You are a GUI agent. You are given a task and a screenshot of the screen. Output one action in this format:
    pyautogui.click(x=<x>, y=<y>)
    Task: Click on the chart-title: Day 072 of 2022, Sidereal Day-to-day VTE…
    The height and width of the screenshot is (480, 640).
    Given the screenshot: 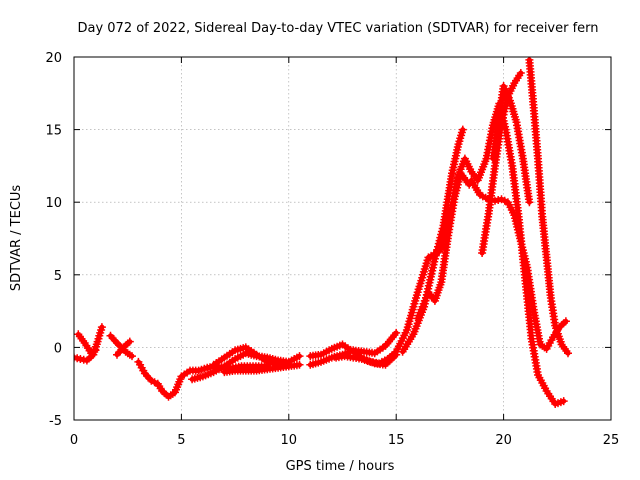 What is the action you would take?
    pyautogui.click(x=337, y=28)
    